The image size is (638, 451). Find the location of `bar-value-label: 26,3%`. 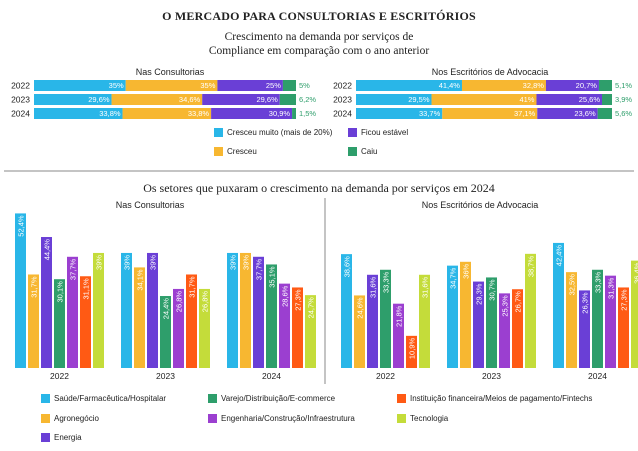

bar-value-label: 26,3% is located at coordinates (585, 303).